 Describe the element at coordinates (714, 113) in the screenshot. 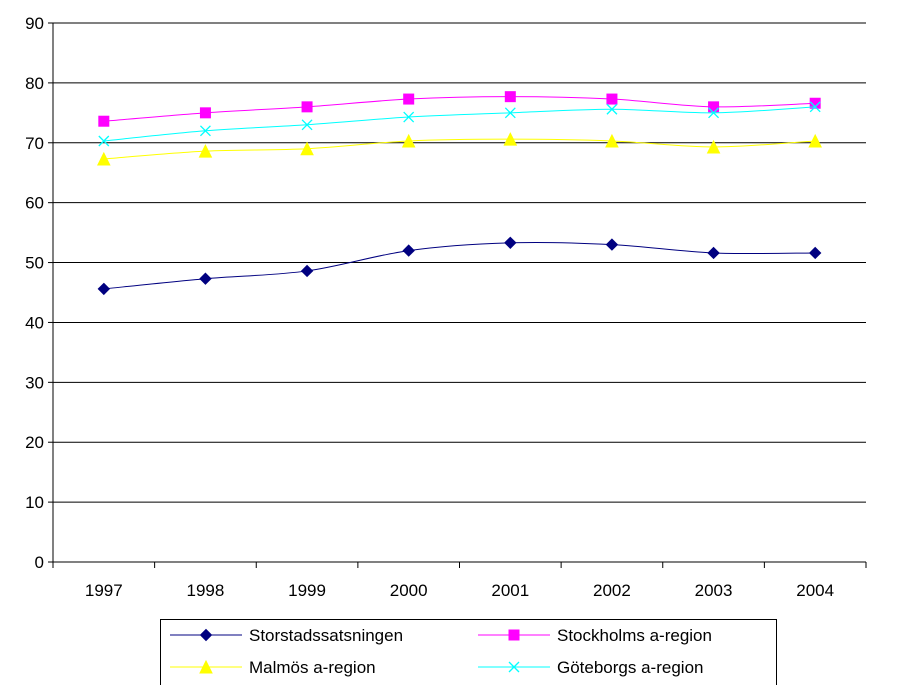

I see `data-point-3-2003` at that location.